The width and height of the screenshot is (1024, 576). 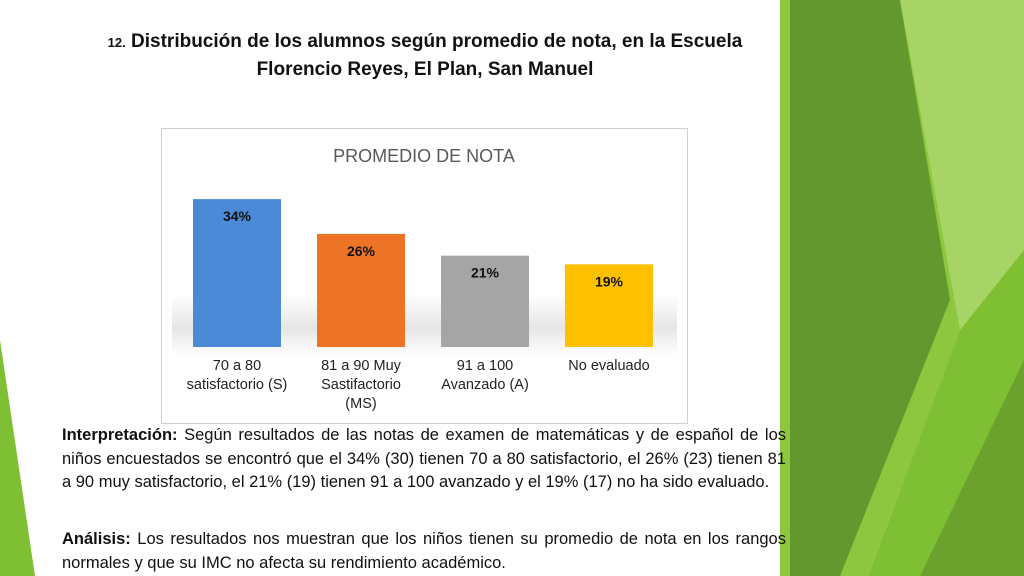 What do you see at coordinates (237, 366) in the screenshot?
I see `category-label-1-line-1: 70 a 80` at bounding box center [237, 366].